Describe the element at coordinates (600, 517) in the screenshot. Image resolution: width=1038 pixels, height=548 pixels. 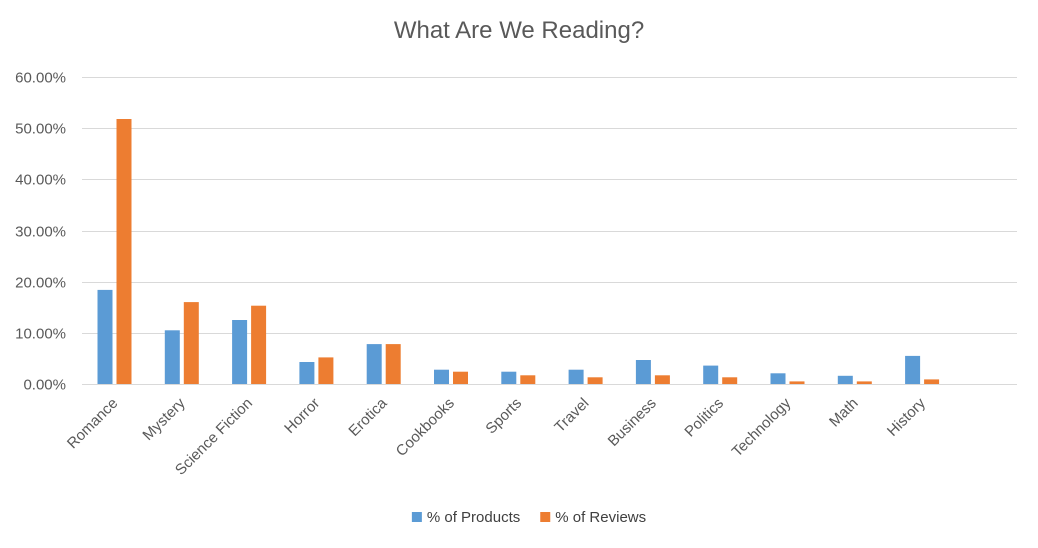
I see `legend-label-reviews: % of Reviews` at that location.